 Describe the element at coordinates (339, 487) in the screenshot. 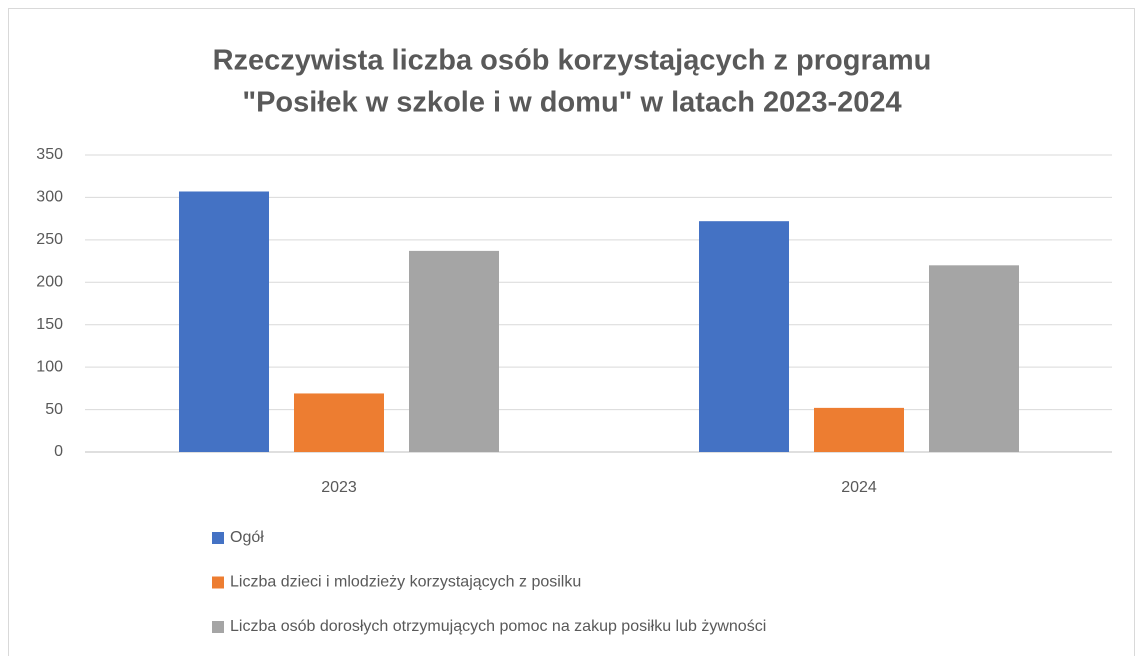

I see `x-tick-label: 2023` at that location.